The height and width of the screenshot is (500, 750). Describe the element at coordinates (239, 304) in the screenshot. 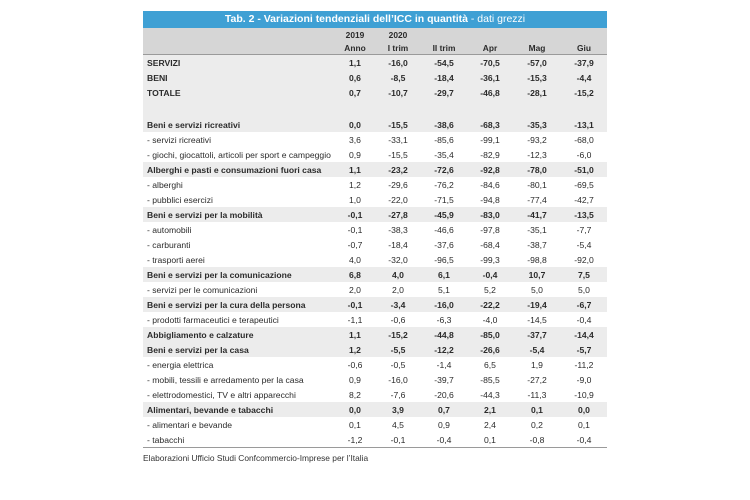

I see `row-label: Beni e servizi per la cura della persona` at that location.